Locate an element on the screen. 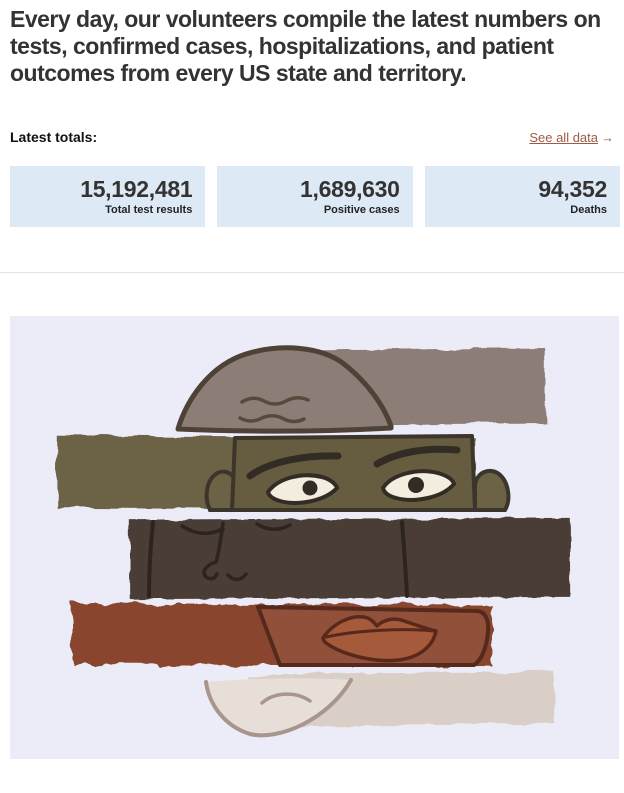 The width and height of the screenshot is (624, 793). strip-chin is located at coordinates (379, 704).